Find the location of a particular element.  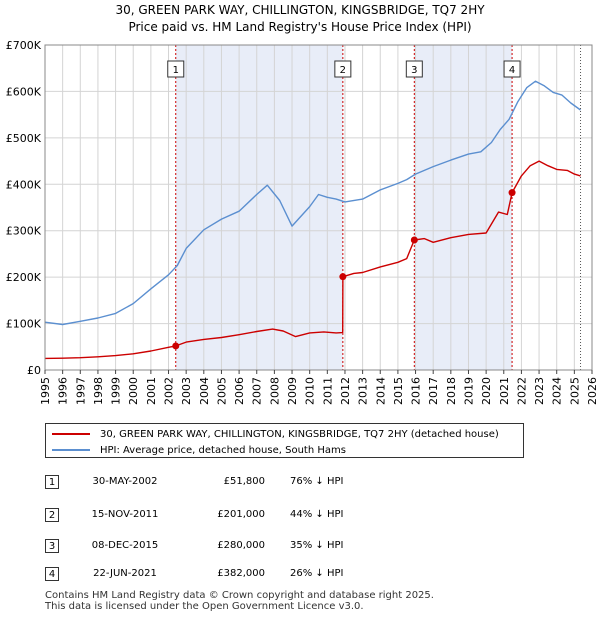

sale-number-badge: 2 is located at coordinates (52, 515).